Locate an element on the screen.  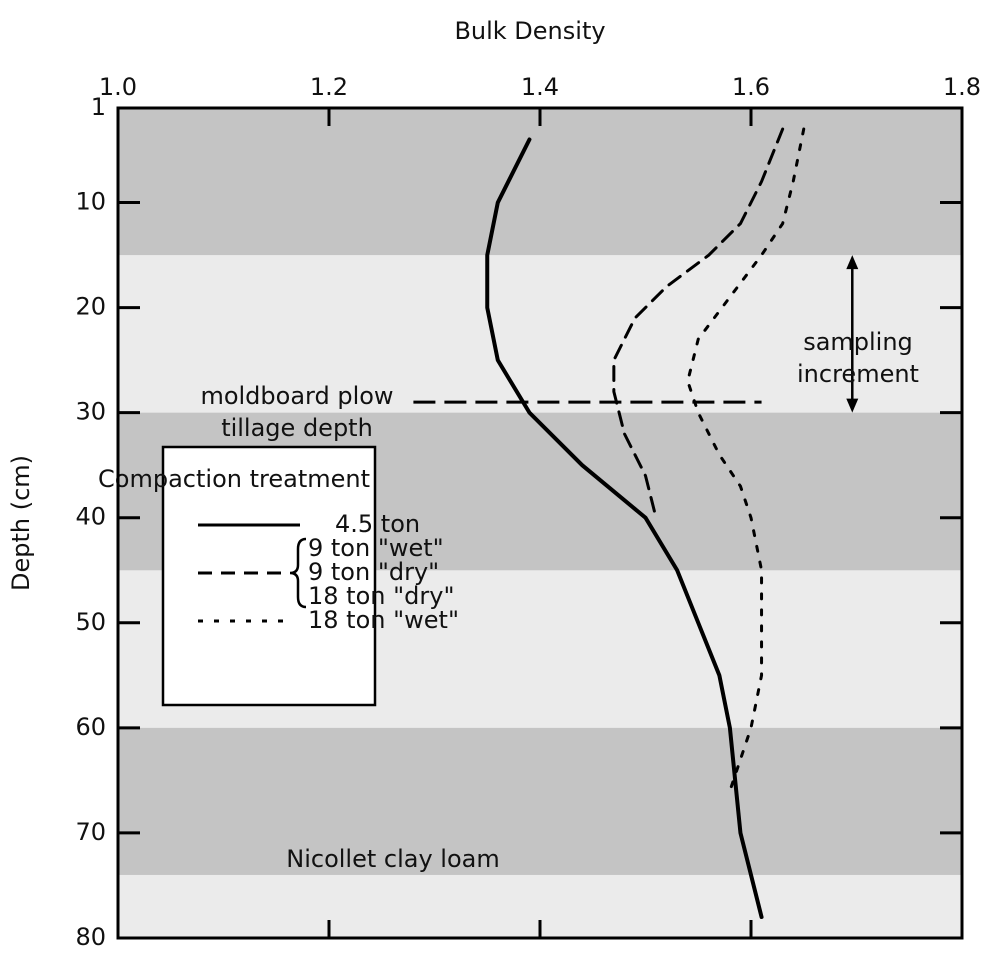
annotation: moldboard plow is located at coordinates (296, 396).